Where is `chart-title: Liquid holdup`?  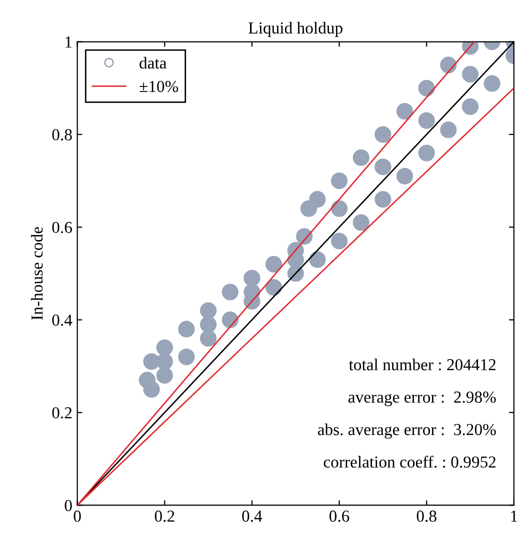 chart-title: Liquid holdup is located at coordinates (295, 29).